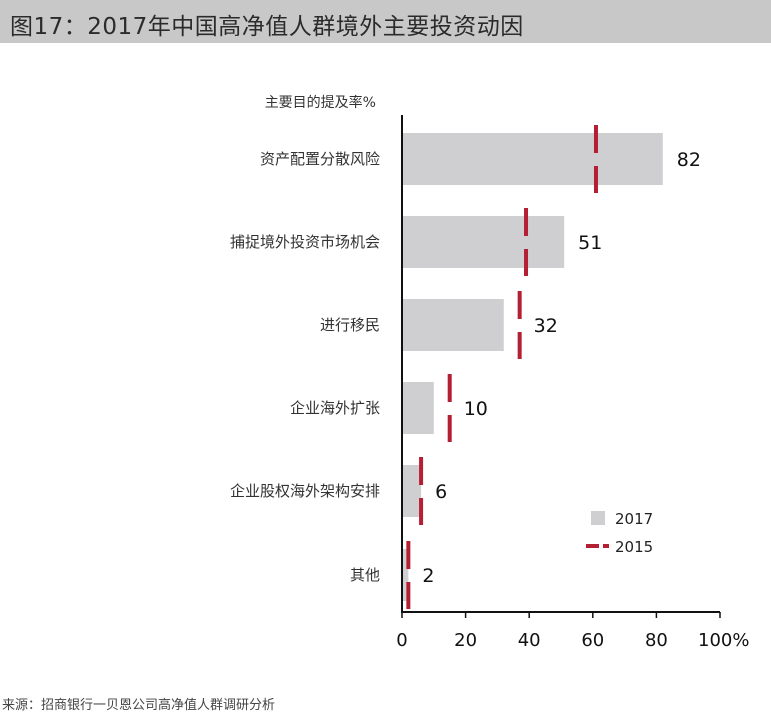  What do you see at coordinates (335, 408) in the screenshot?
I see `category-label: 企业海外扩张` at bounding box center [335, 408].